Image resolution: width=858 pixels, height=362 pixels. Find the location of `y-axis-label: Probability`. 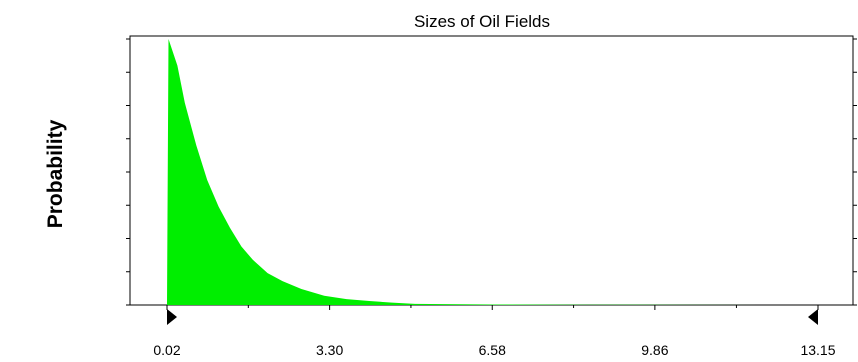

y-axis-label: Probability is located at coordinates (55, 173).